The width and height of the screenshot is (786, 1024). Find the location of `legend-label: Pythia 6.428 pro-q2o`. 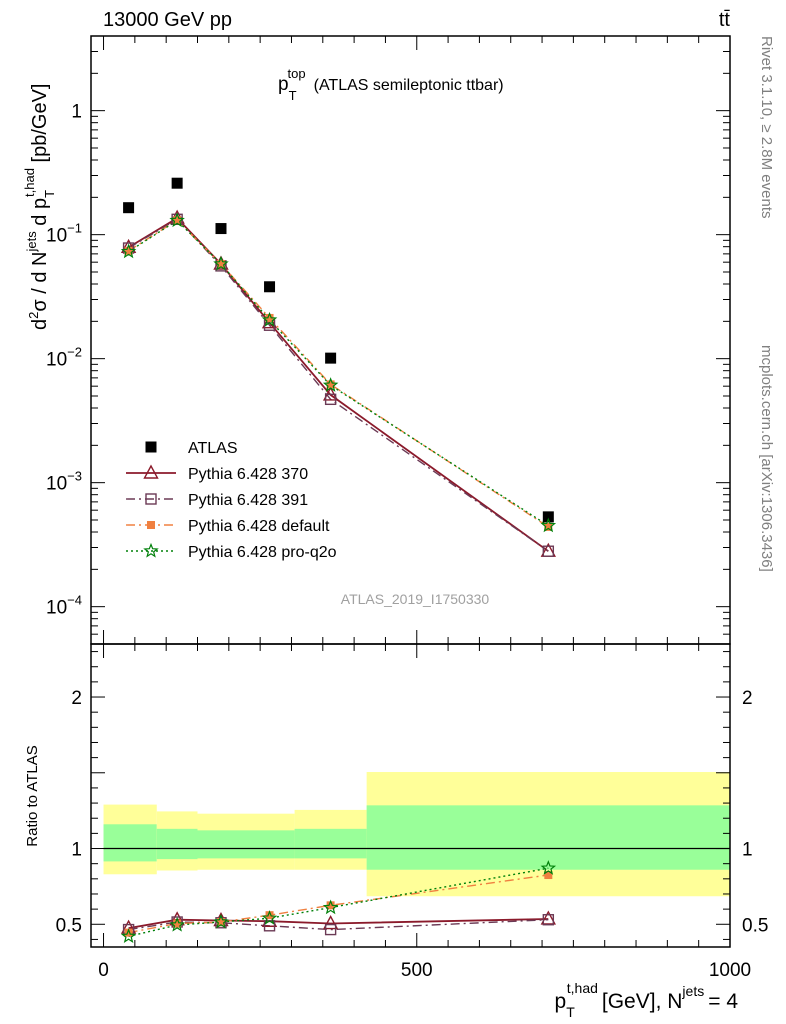

legend-label: Pythia 6.428 pro-q2o is located at coordinates (262, 552).